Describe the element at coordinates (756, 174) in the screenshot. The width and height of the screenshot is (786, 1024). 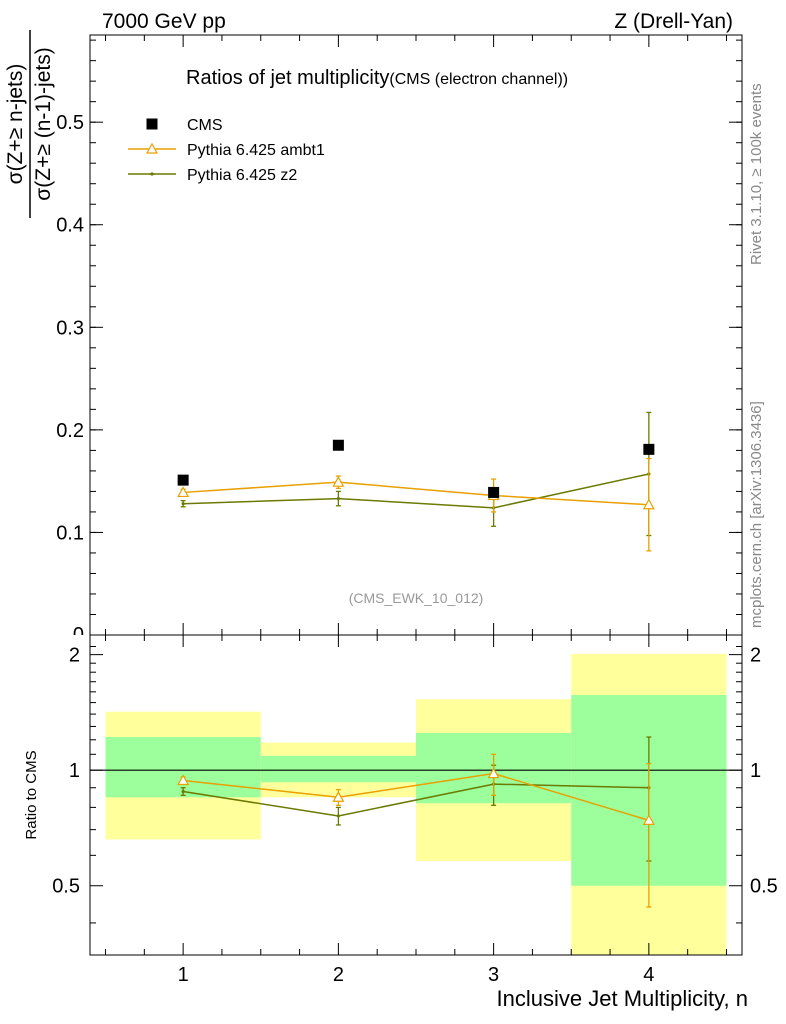
I see `rivet-label: Rivet 3.1.10, ≥ 100k events` at that location.